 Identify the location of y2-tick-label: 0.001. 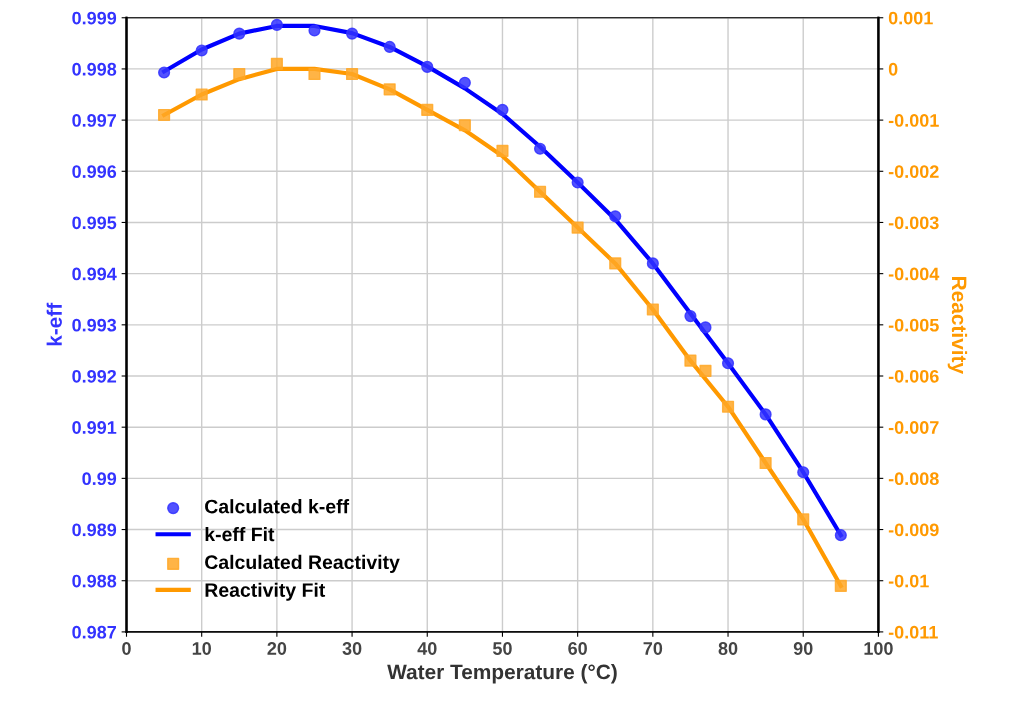
(910, 18).